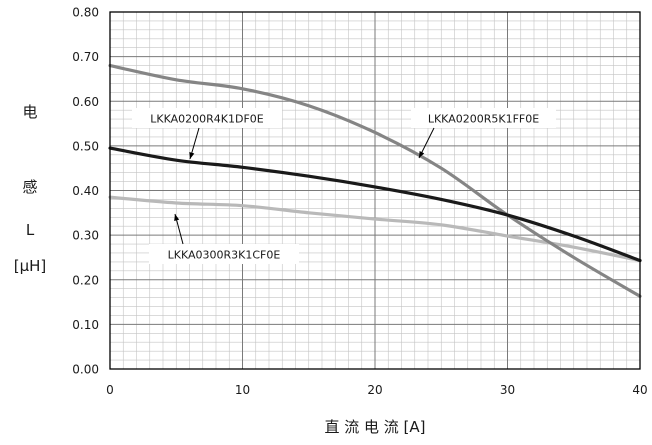 The height and width of the screenshot is (445, 652). What do you see at coordinates (85, 102) in the screenshot?
I see `y-tick-label: 0.60` at bounding box center [85, 102].